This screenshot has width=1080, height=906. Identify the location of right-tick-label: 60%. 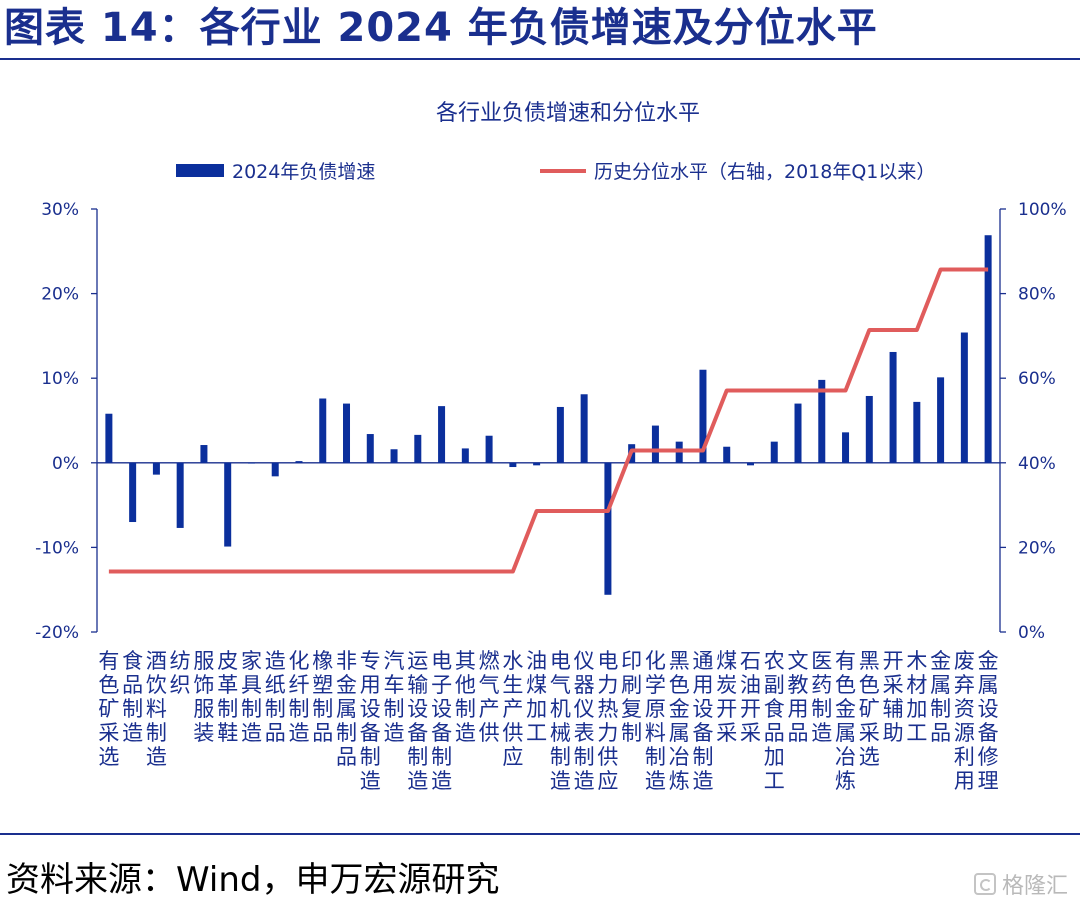
(1037, 379).